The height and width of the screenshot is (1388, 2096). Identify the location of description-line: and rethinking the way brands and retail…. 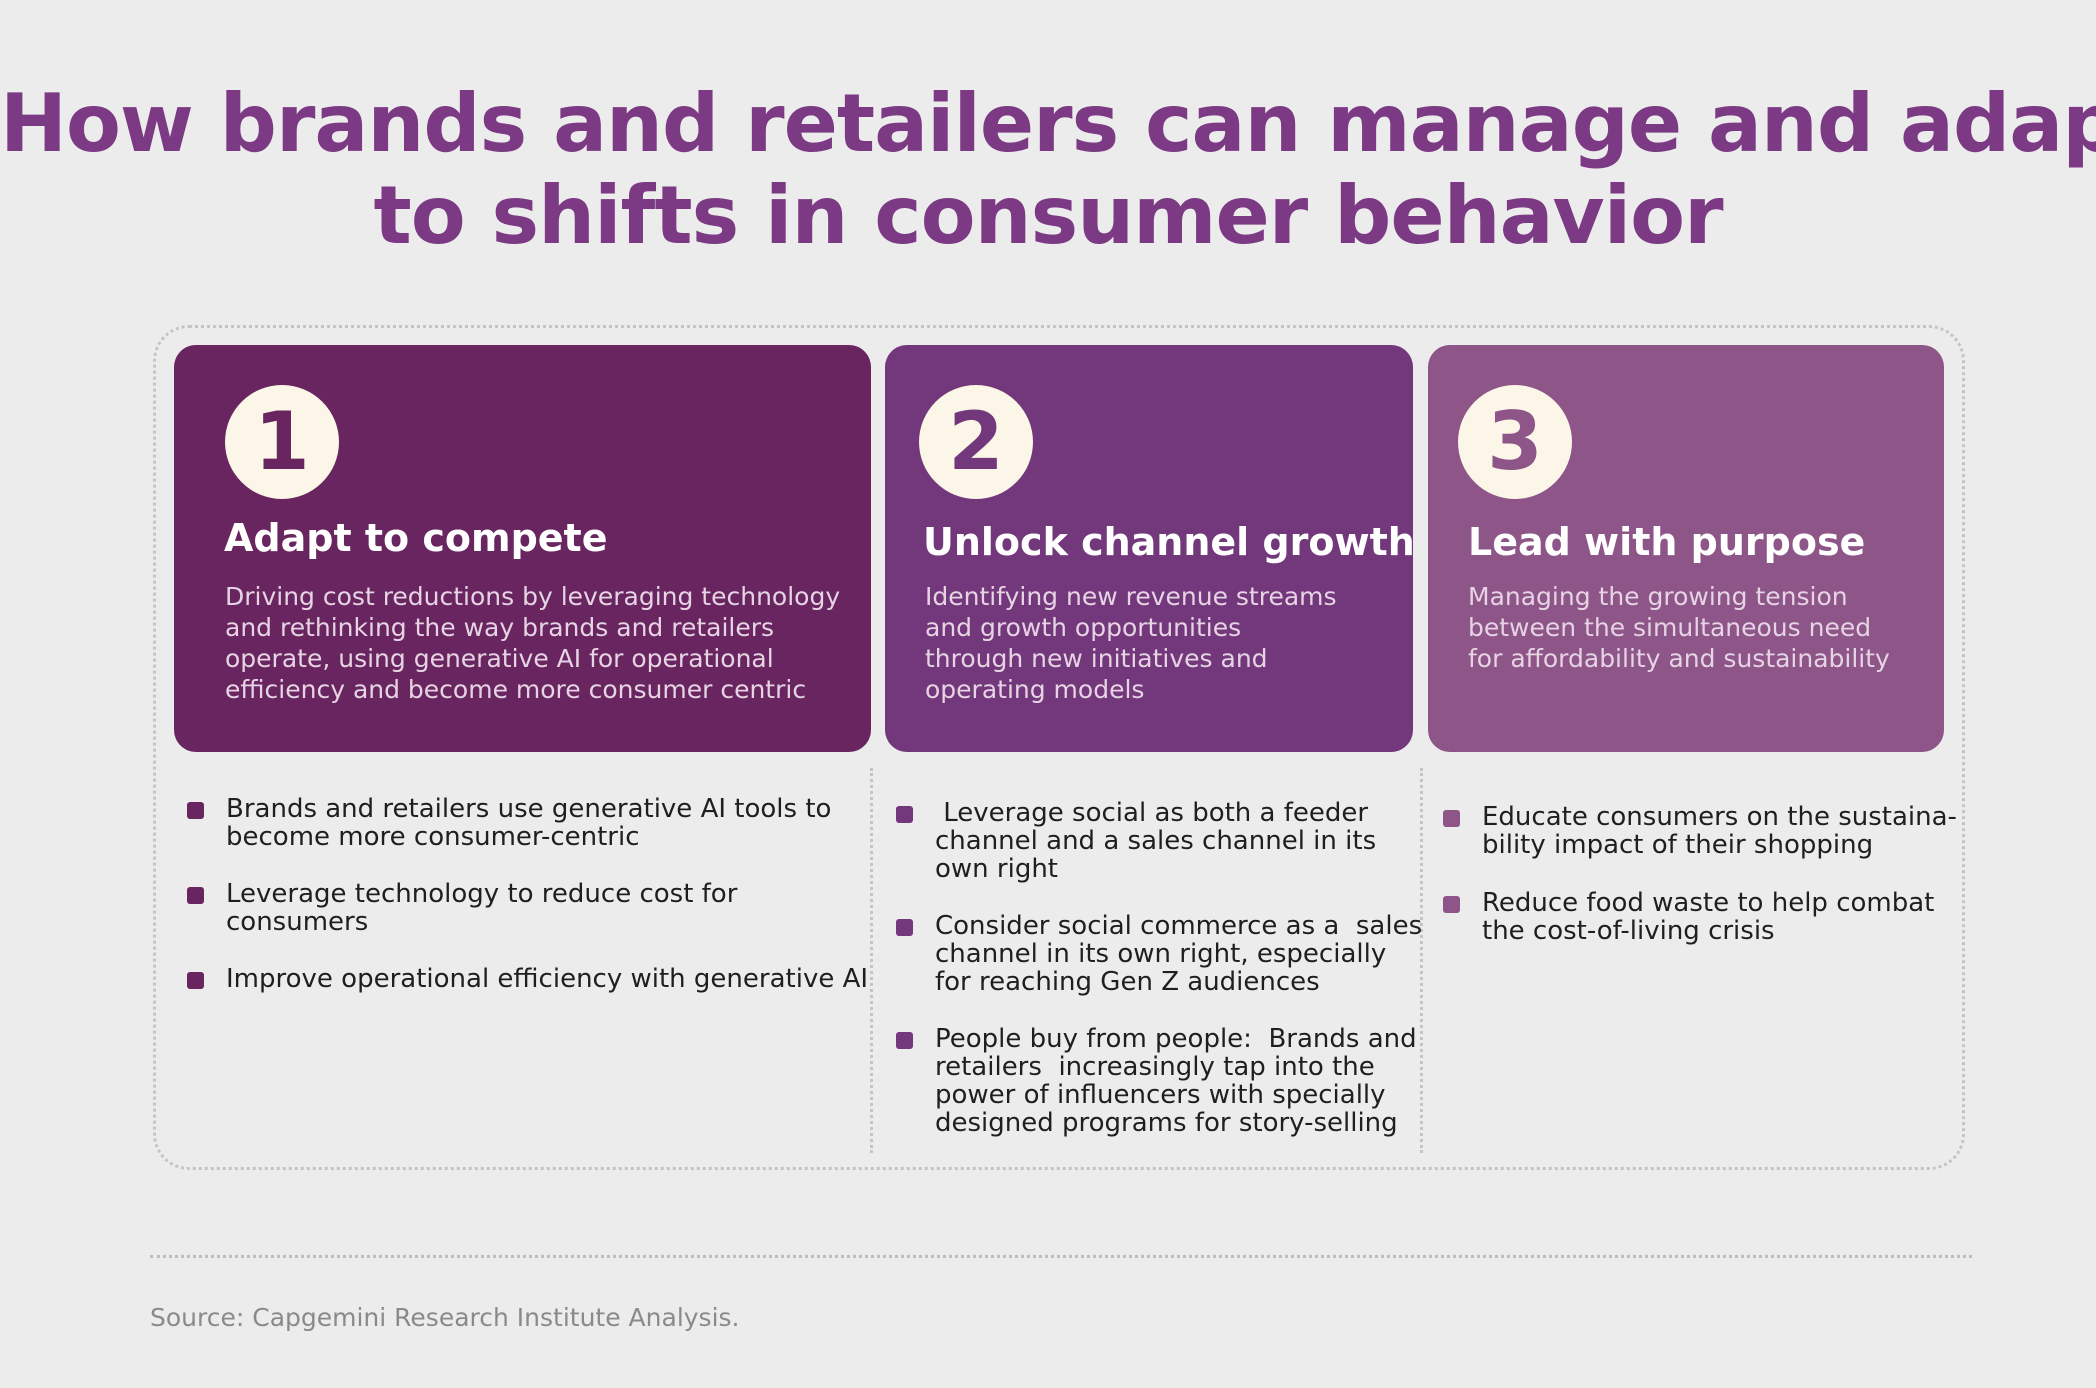
(500, 627).